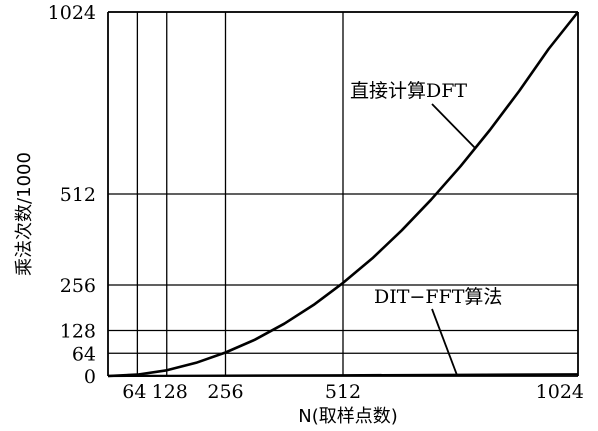 This screenshot has width=598, height=431. What do you see at coordinates (72, 13) in the screenshot?
I see `y-tick-label: 1024` at bounding box center [72, 13].